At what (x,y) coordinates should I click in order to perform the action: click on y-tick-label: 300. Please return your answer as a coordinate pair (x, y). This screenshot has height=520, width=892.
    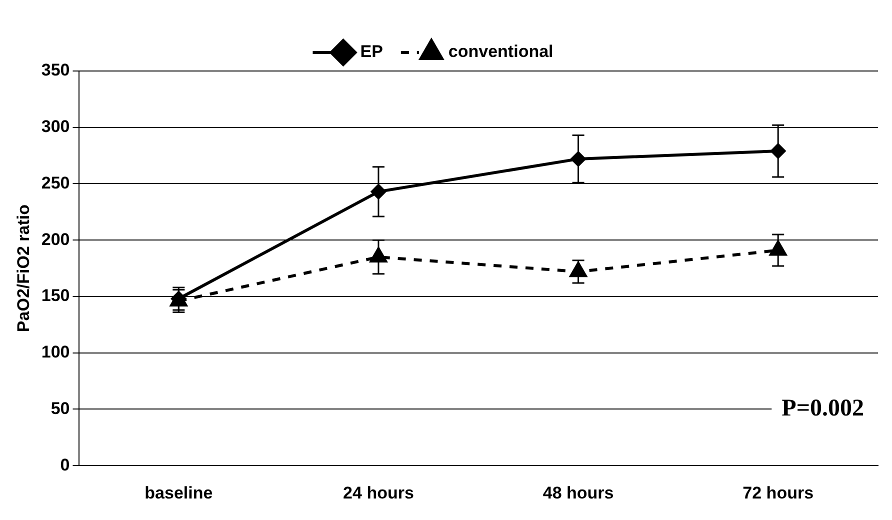
    Looking at the image, I should click on (55, 126).